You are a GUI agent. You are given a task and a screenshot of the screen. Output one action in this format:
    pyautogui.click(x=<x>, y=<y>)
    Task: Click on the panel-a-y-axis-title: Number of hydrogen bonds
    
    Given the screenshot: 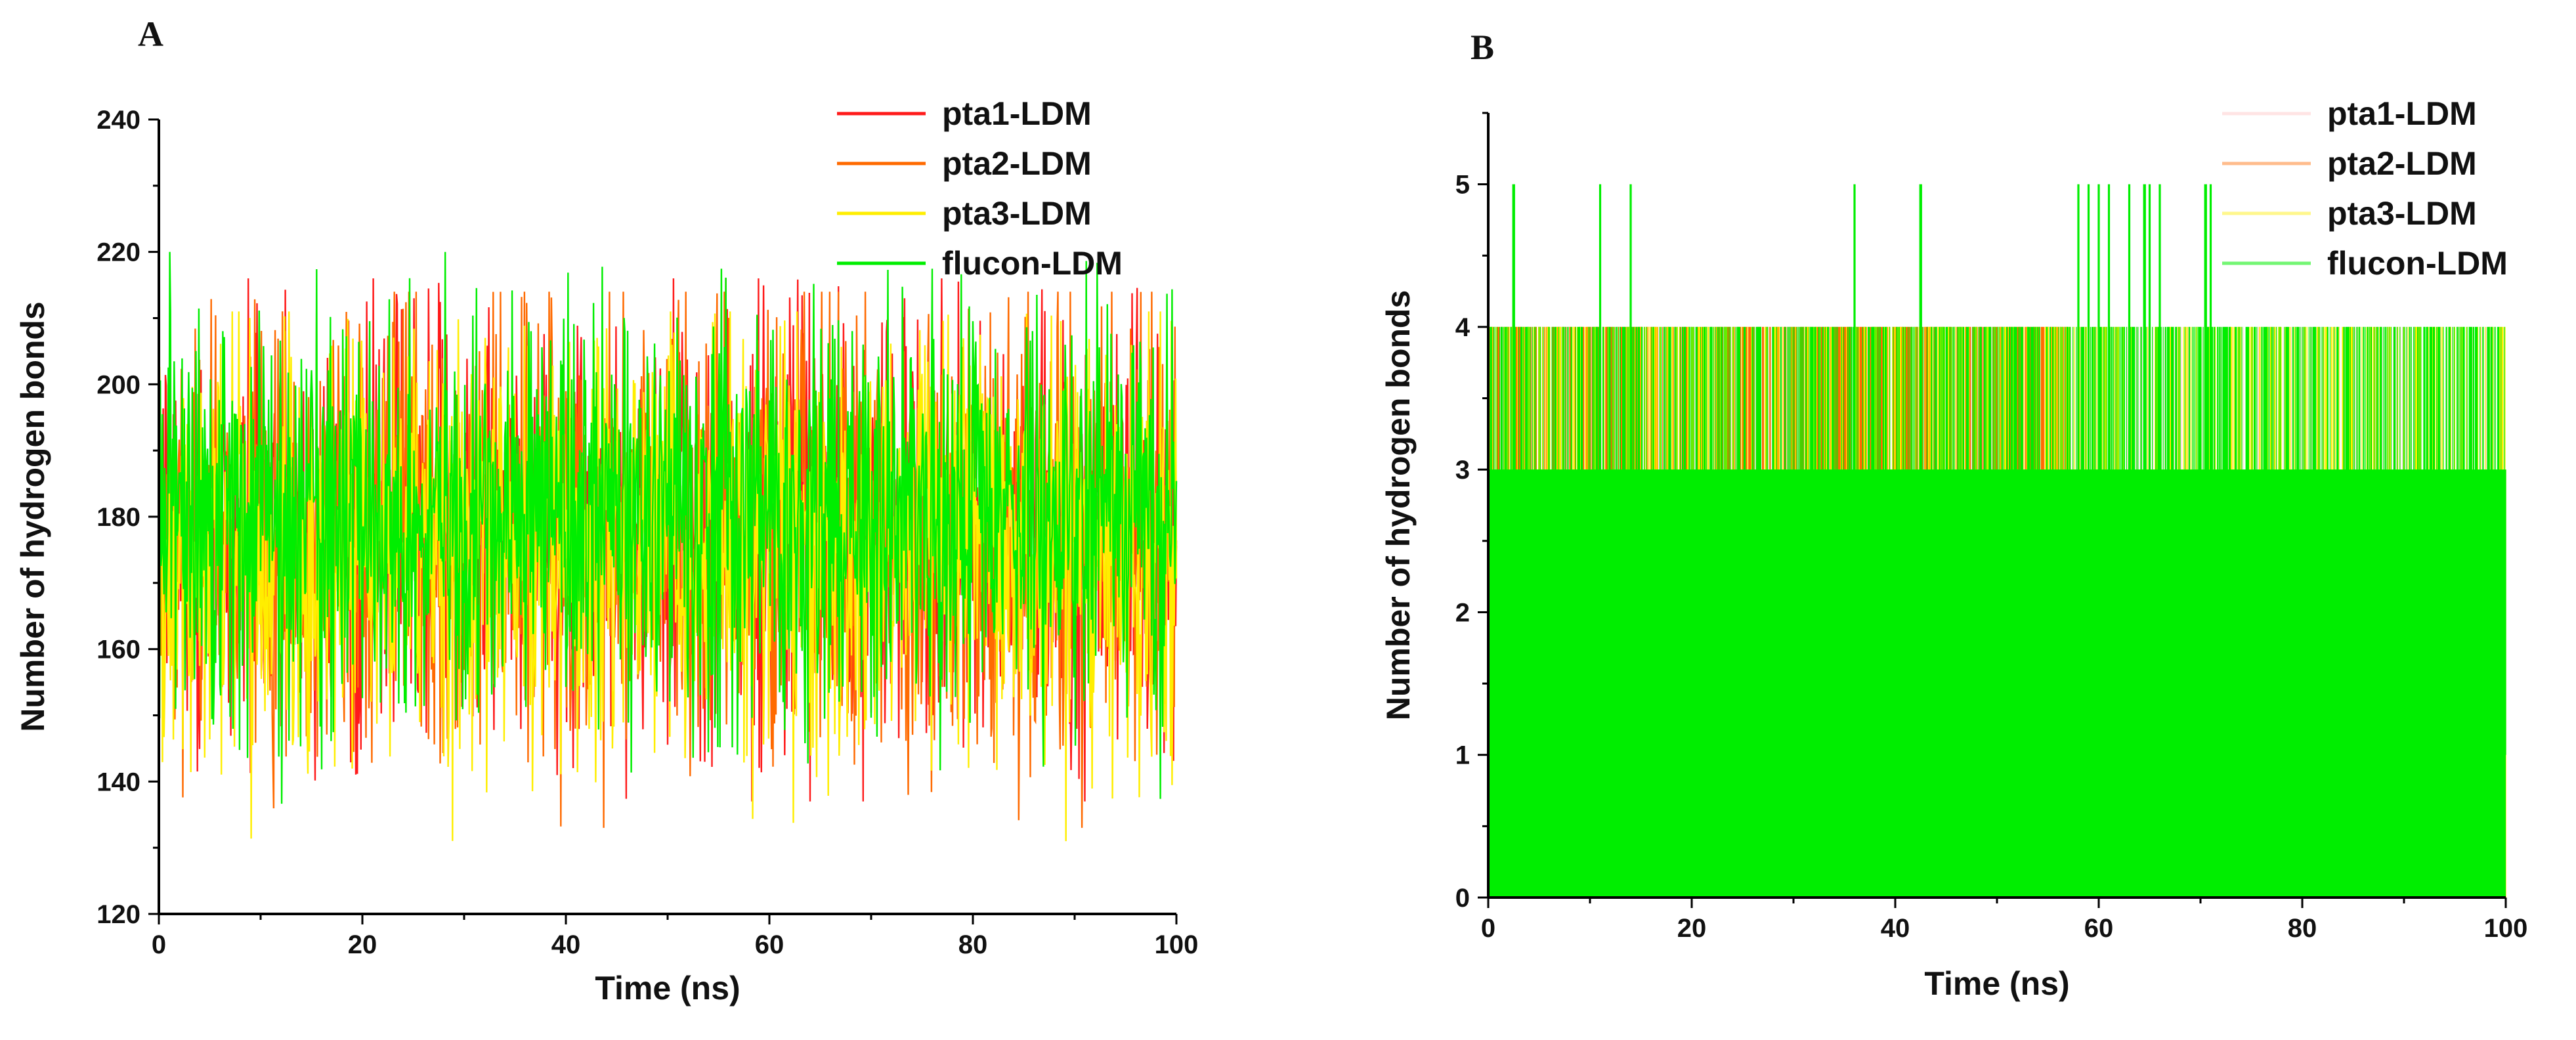 What is the action you would take?
    pyautogui.click(x=32, y=516)
    